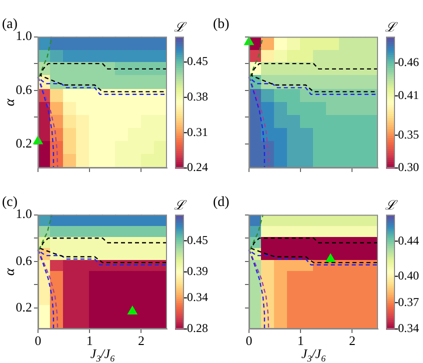 This screenshot has width=423, height=363. What do you see at coordinates (408, 167) in the screenshot?
I see `color-bar-label: 0.30` at bounding box center [408, 167].